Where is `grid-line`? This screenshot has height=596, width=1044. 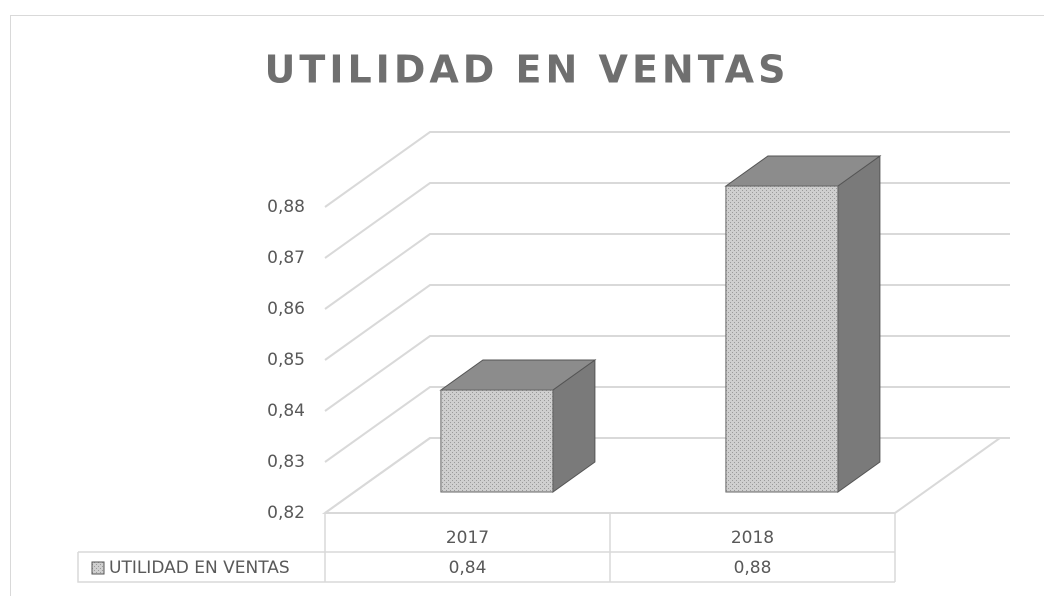
grid-line is located at coordinates (667, 169).